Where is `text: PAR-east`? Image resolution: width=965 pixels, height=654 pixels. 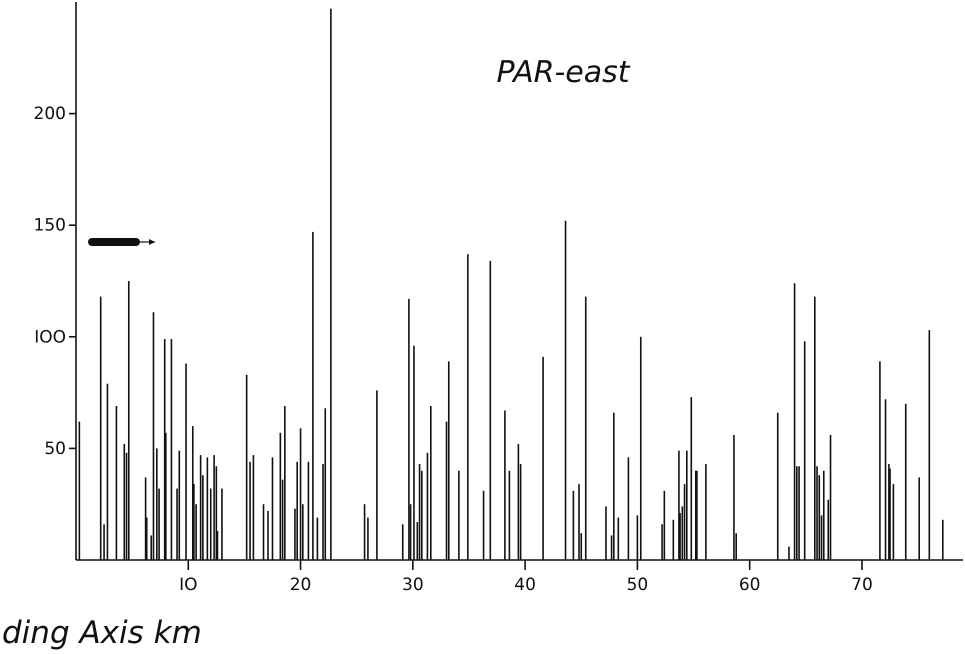 text: PAR-east is located at coordinates (563, 72).